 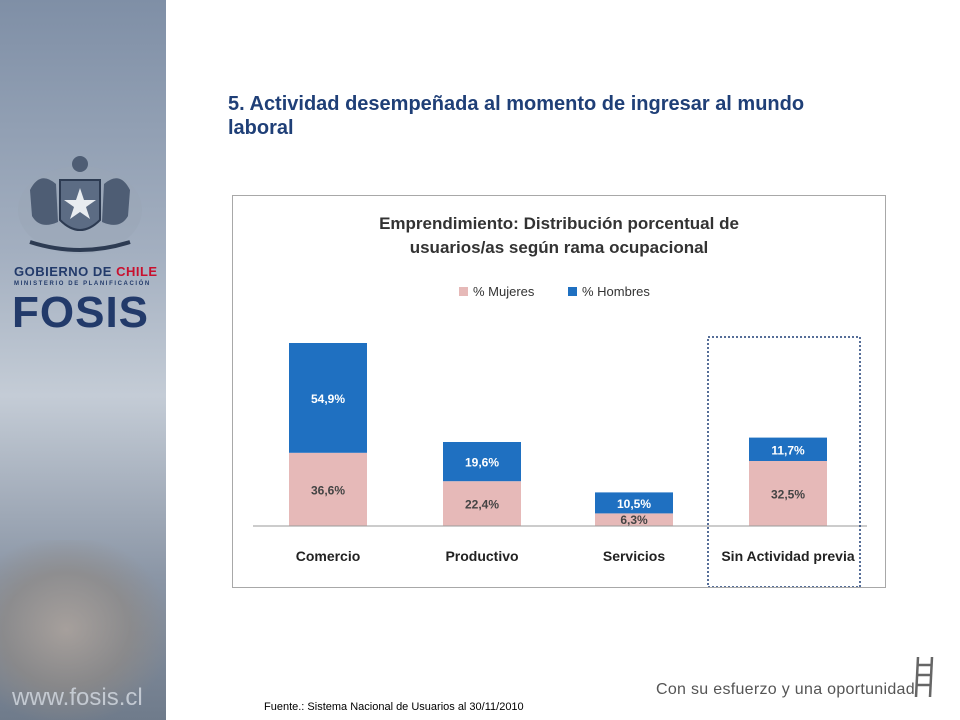 What do you see at coordinates (504, 291) in the screenshot?
I see `legend-label-1: % Mujeres` at bounding box center [504, 291].